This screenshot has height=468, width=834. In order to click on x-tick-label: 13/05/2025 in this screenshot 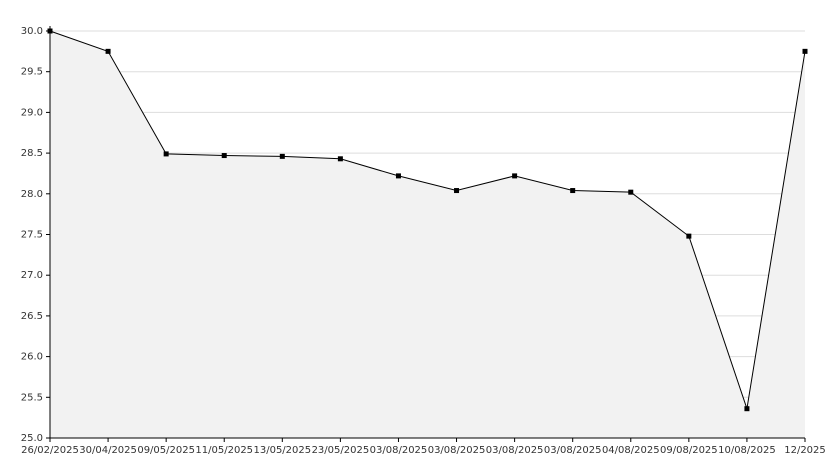, I will do `click(282, 450)`.